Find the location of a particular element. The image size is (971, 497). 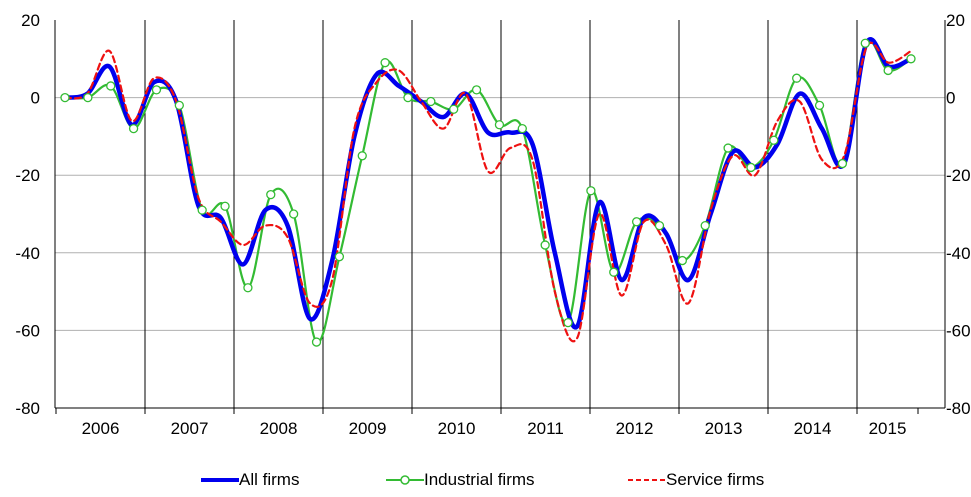

x-tick-label: 2012 is located at coordinates (635, 428).